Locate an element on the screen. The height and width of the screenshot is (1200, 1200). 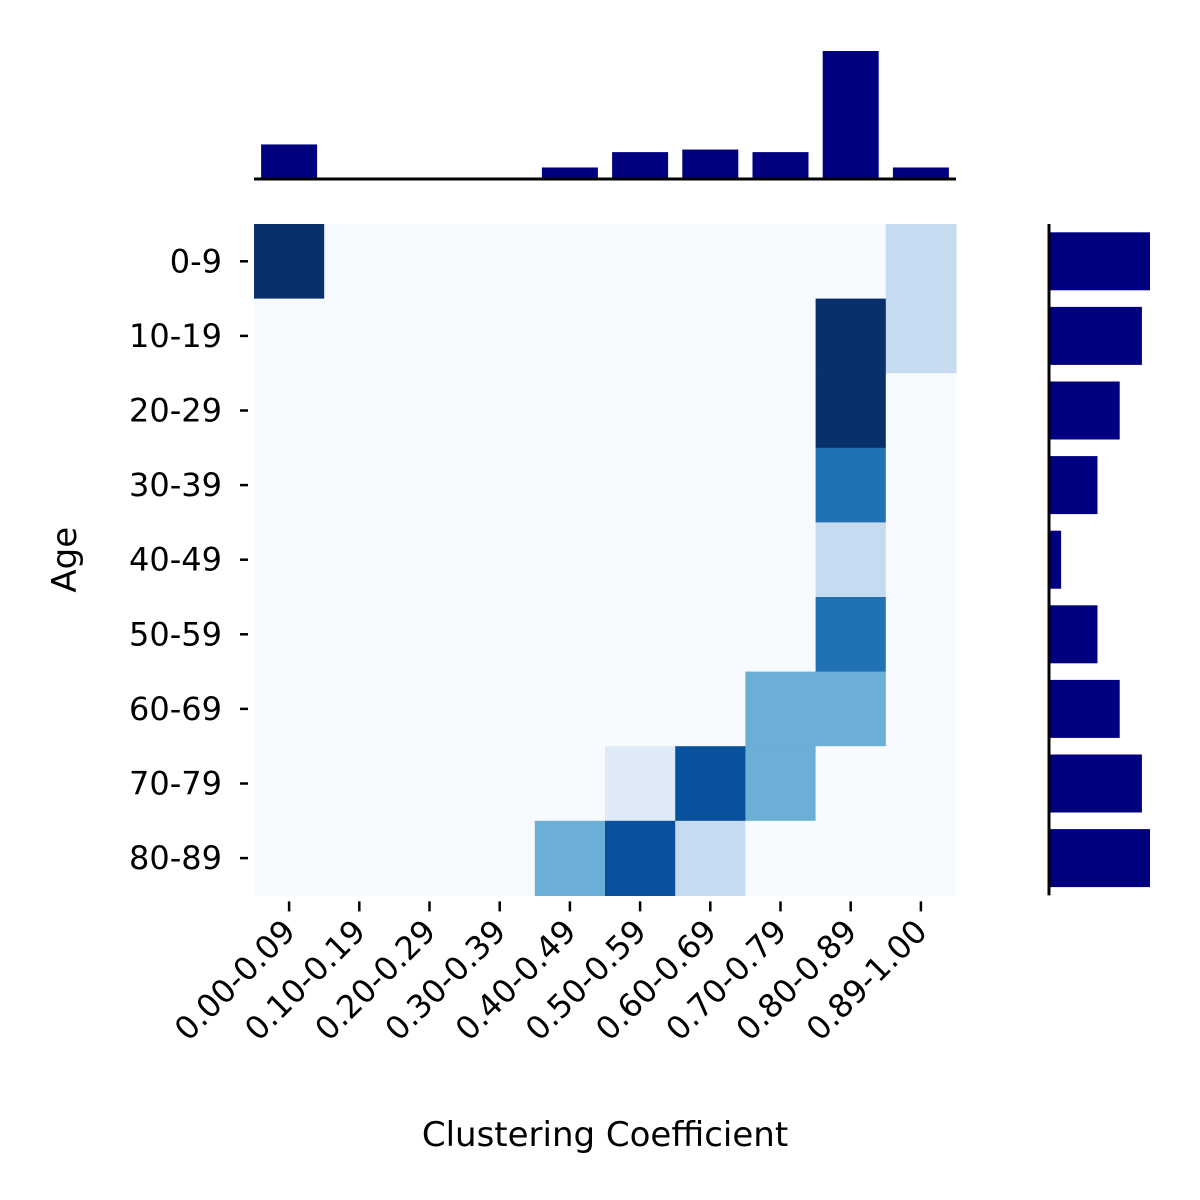
y-tick-label: 10-19 is located at coordinates (175, 336).